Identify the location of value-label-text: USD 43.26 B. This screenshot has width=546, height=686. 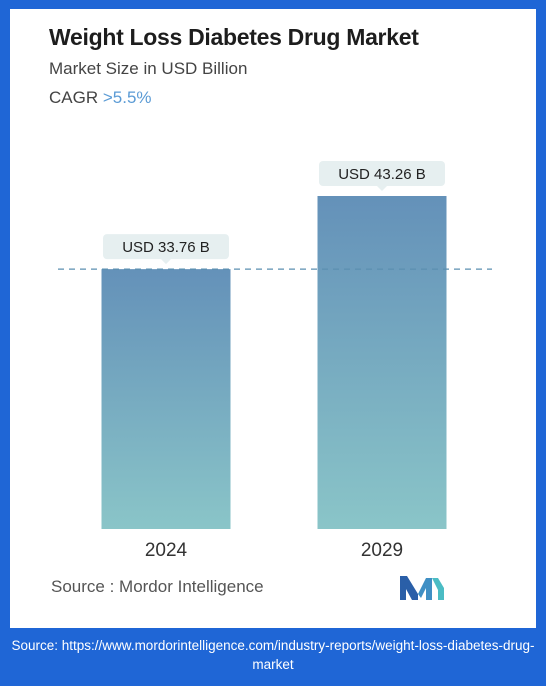
(382, 174).